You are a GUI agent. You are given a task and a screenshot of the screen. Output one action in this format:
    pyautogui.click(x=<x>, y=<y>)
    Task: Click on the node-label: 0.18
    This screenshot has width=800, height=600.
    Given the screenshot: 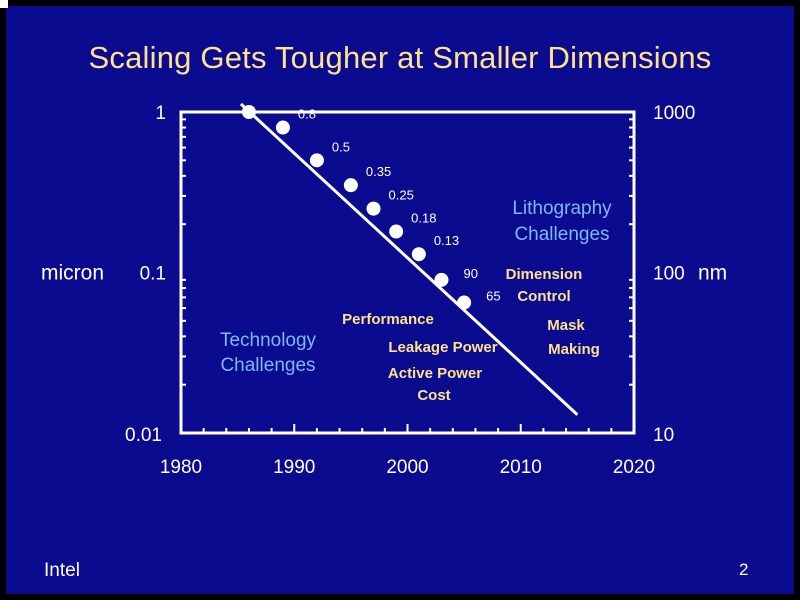 What is the action you would take?
    pyautogui.click(x=423, y=218)
    